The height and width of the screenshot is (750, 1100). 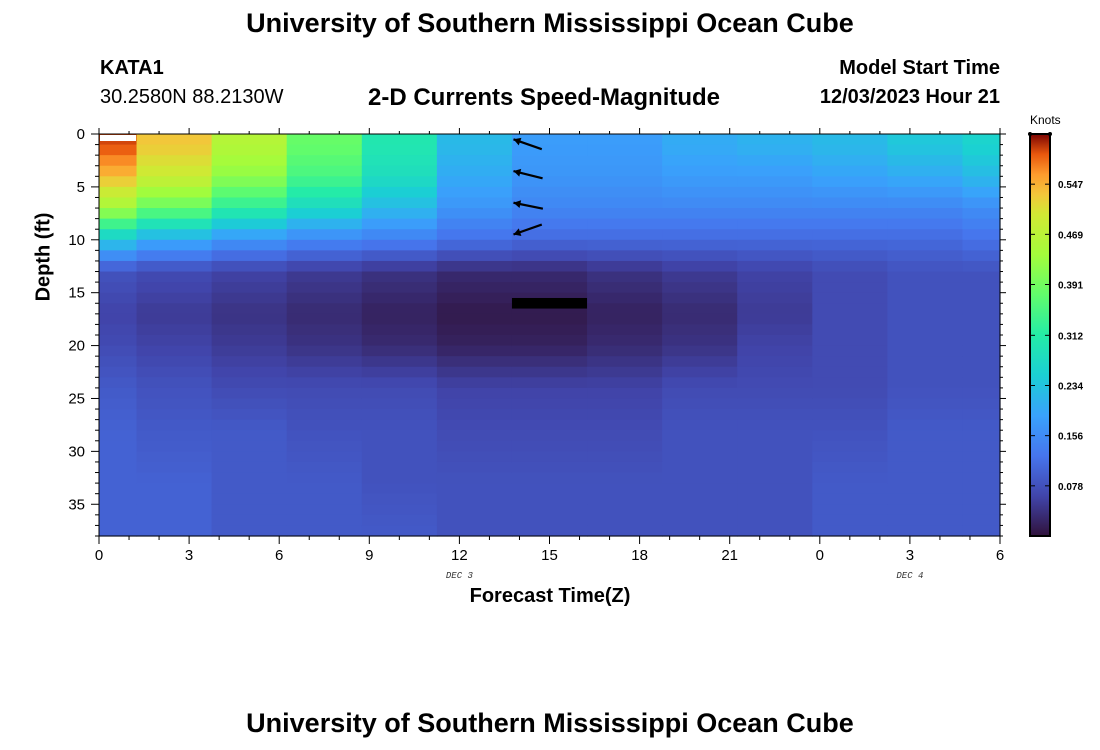 What do you see at coordinates (910, 555) in the screenshot?
I see `x-tick-label: 3` at bounding box center [910, 555].